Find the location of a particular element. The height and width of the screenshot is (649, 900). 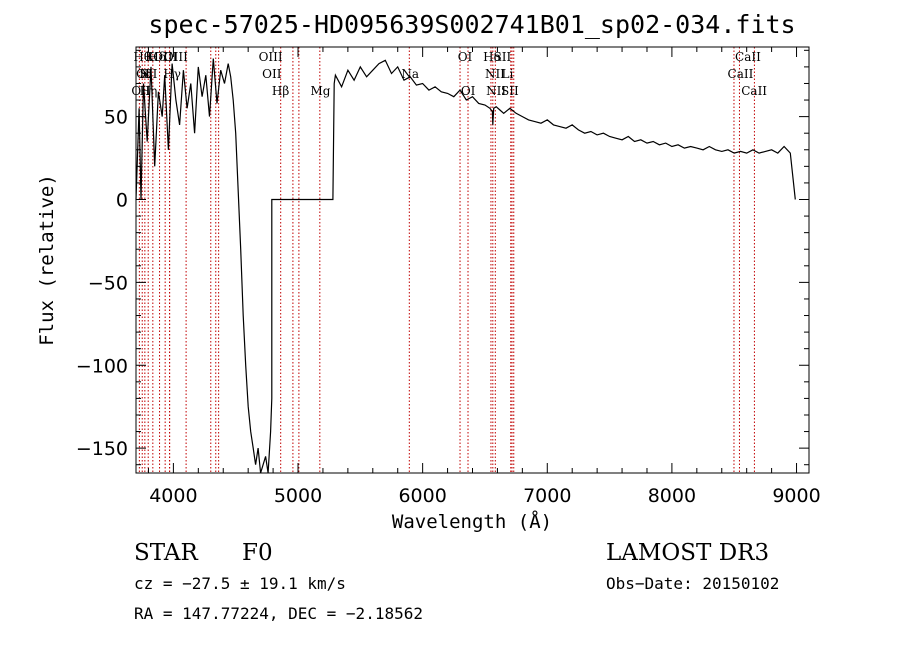

line-label: ε is located at coordinates (147, 74).